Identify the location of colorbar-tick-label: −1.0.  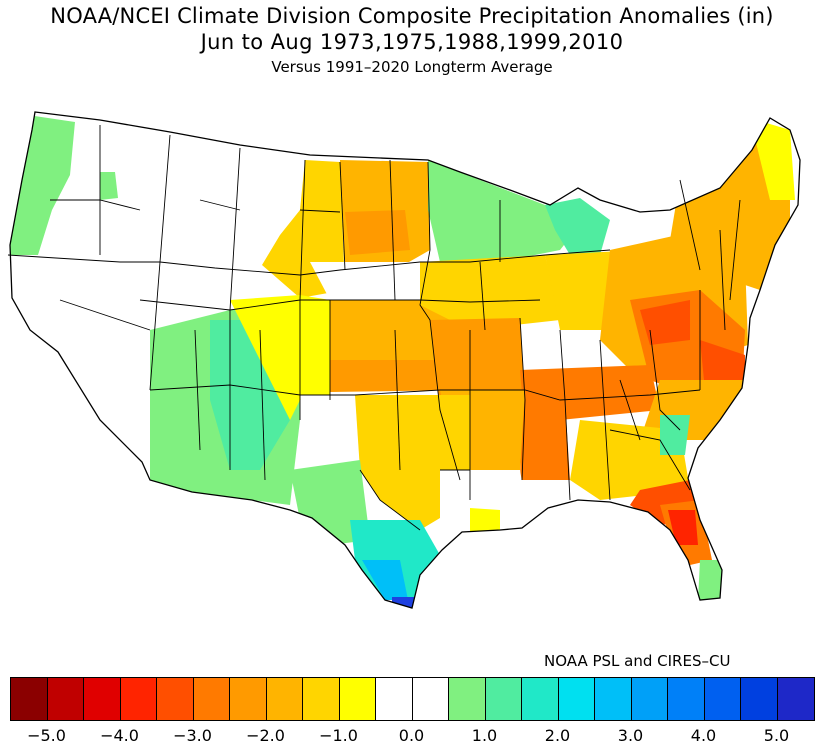
(338, 735).